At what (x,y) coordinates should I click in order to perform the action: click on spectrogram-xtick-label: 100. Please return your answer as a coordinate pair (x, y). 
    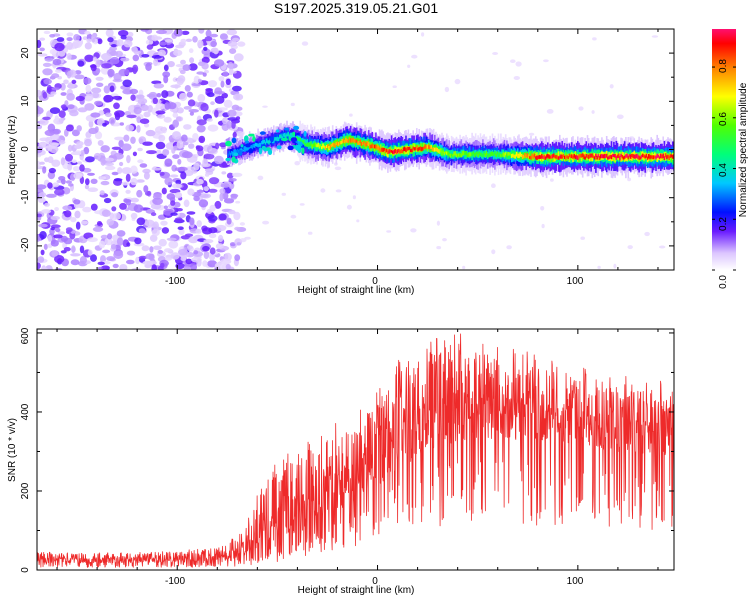
    Looking at the image, I should click on (575, 281).